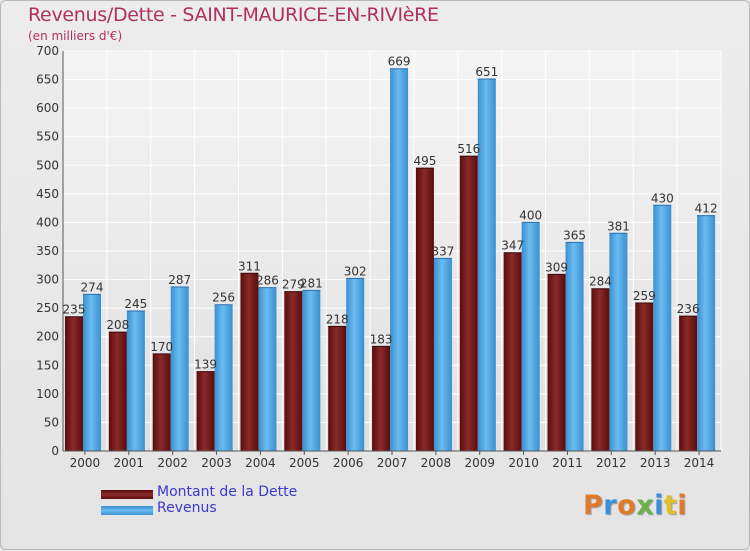  What do you see at coordinates (249, 266) in the screenshot?
I see `data-label-debt: 311` at bounding box center [249, 266].